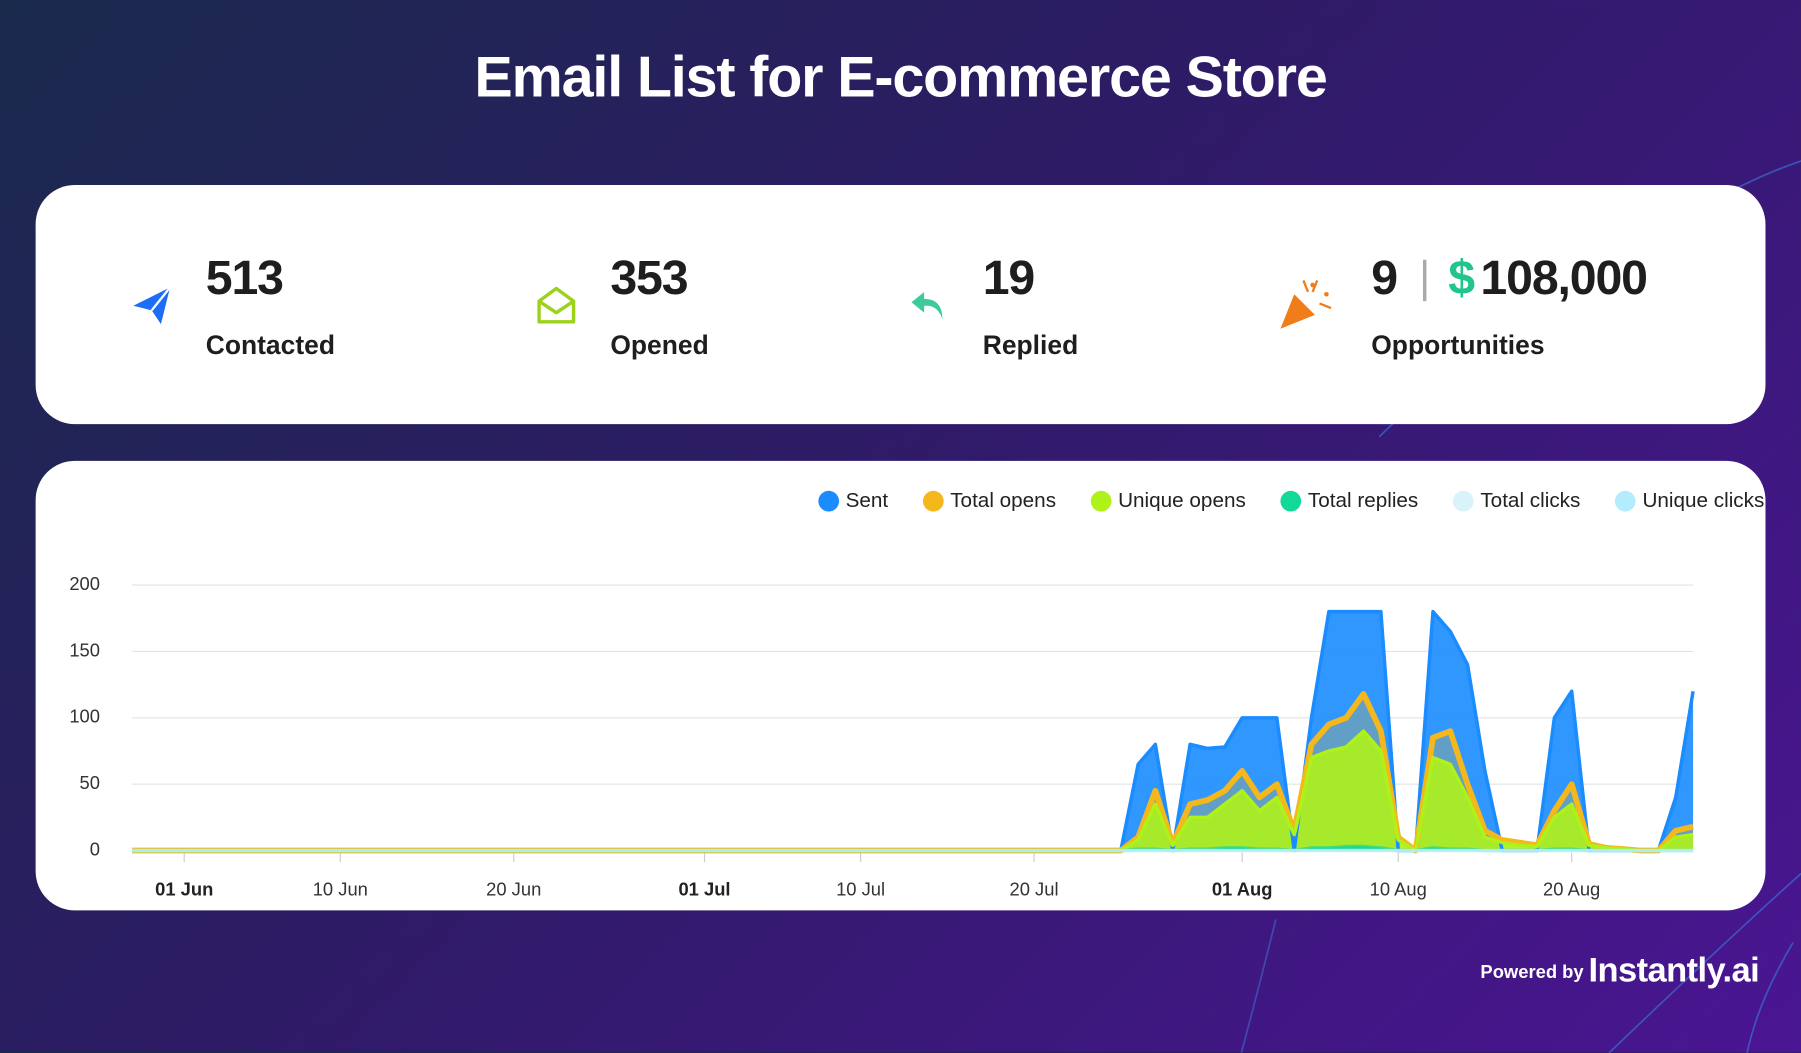 This screenshot has height=1053, width=1801. What do you see at coordinates (867, 500) in the screenshot?
I see `legend-label: Sent` at bounding box center [867, 500].